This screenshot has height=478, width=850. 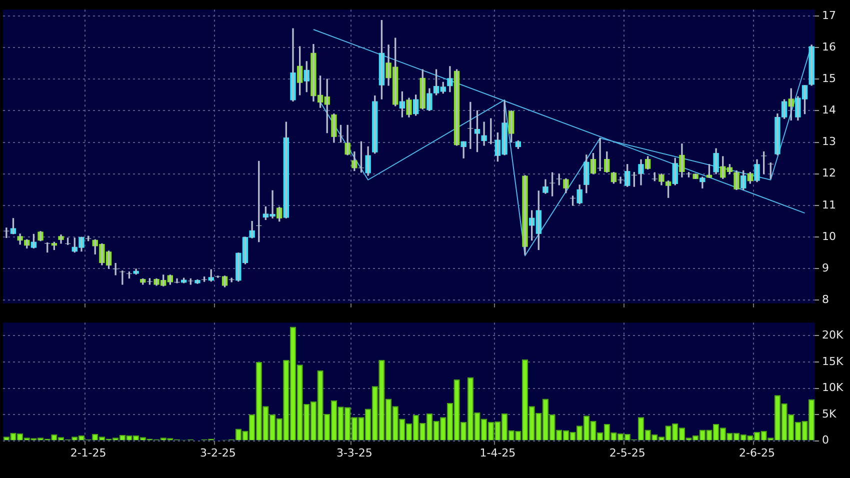 I want to click on y-tick-label: 12, so click(x=829, y=173).